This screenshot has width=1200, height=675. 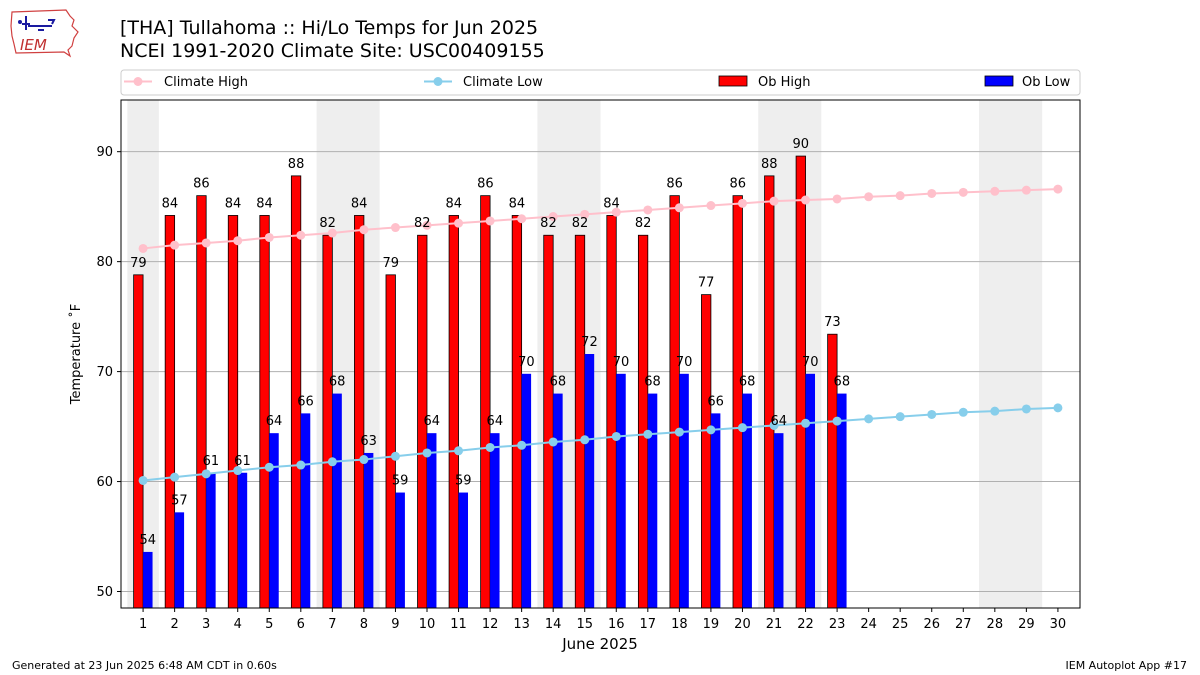 What do you see at coordinates (206, 624) in the screenshot?
I see `x-tick-label: 3` at bounding box center [206, 624].